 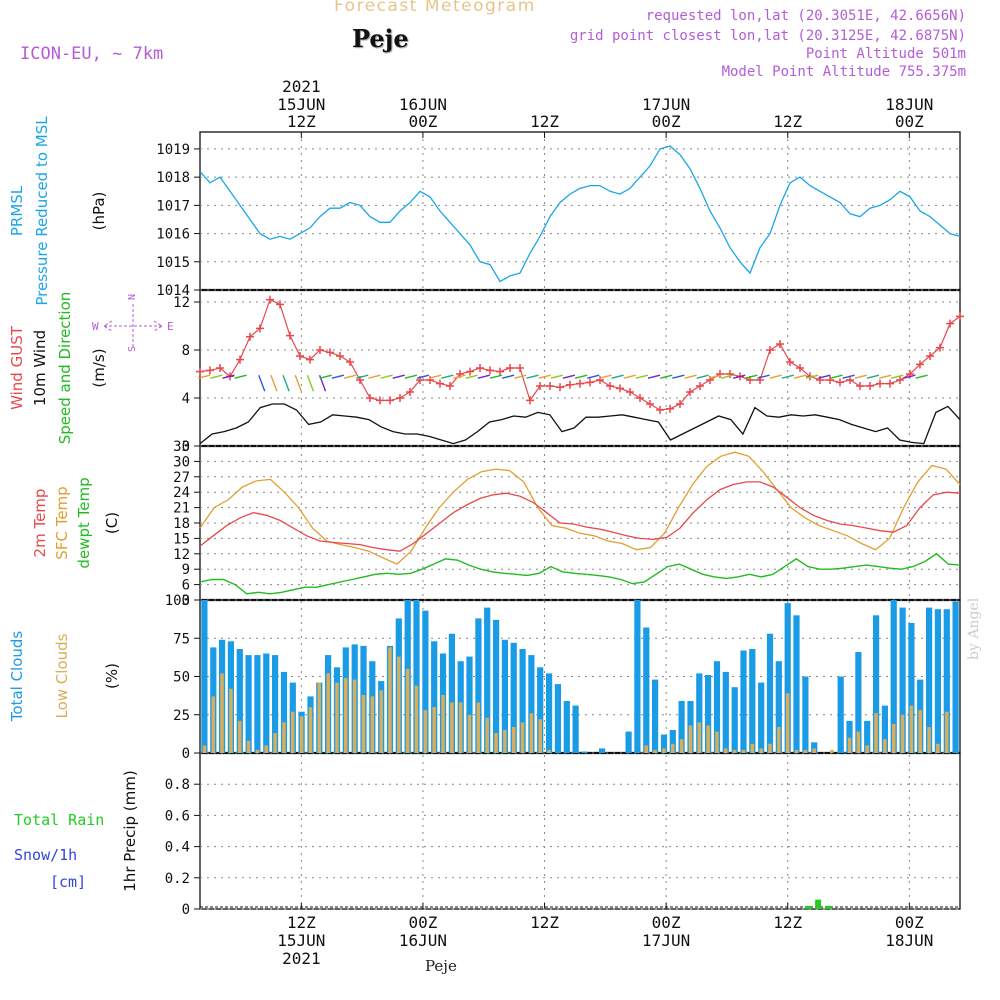 I want to click on panel-frame-precip, so click(x=580, y=831).